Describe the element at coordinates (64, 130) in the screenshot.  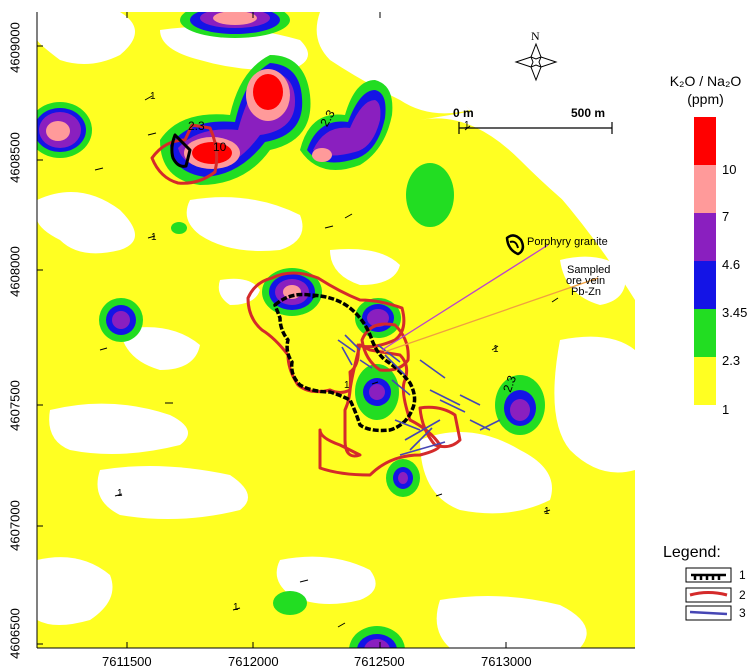
I see `anomaly-top-left` at that location.